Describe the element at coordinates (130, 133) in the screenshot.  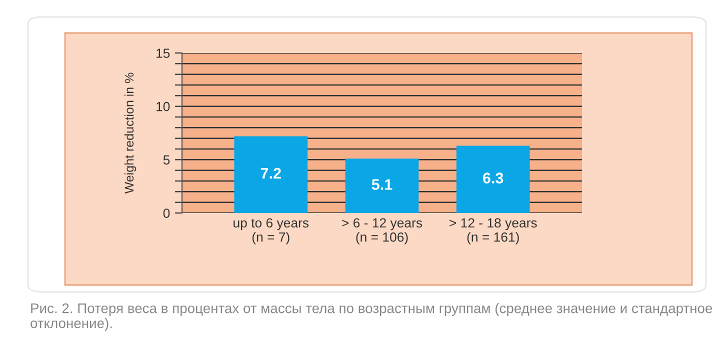
I see `y-axis-title: Weight reduction in %` at that location.